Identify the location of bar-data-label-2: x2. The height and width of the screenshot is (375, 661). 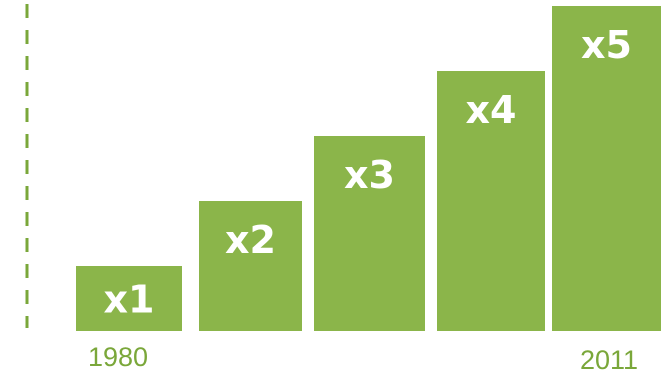
(250, 240).